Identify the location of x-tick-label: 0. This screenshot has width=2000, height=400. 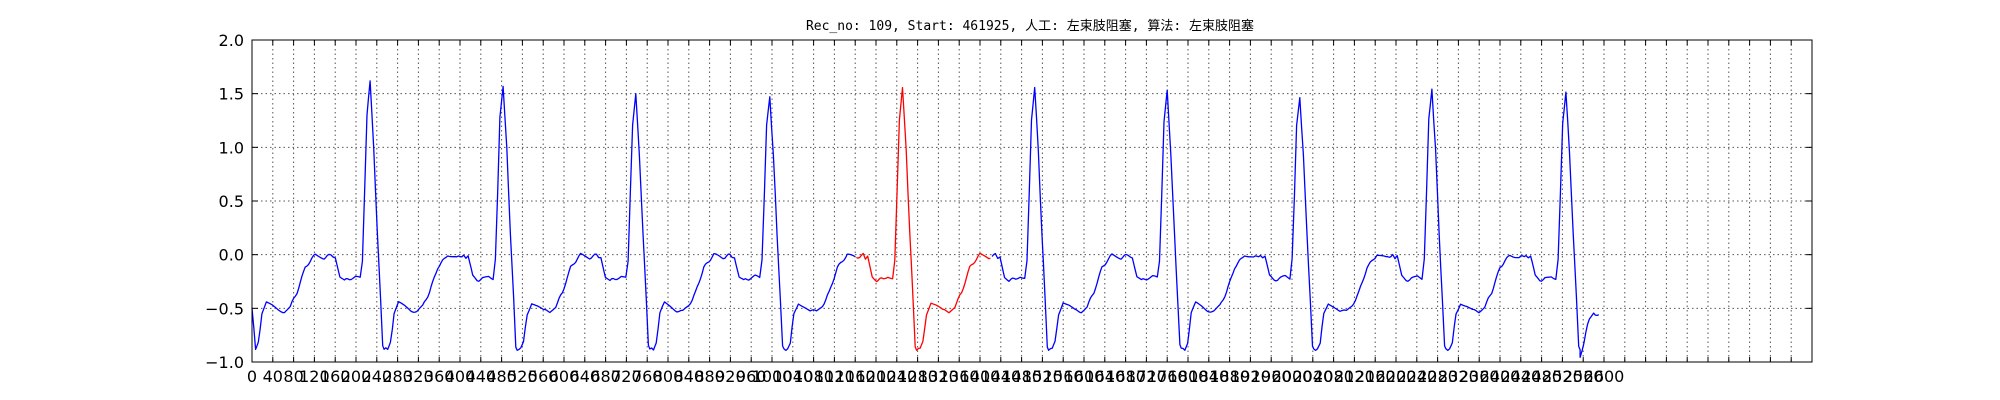
(252, 376).